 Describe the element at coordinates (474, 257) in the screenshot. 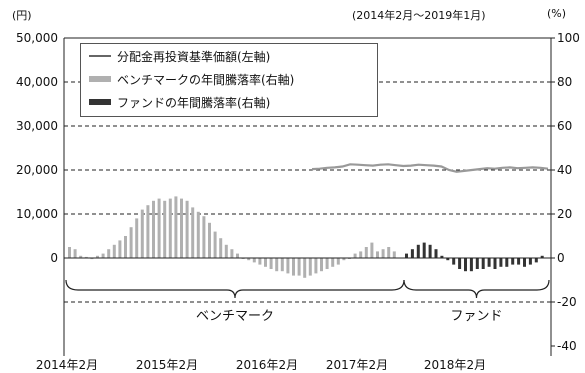

I see `fund-bars` at that location.